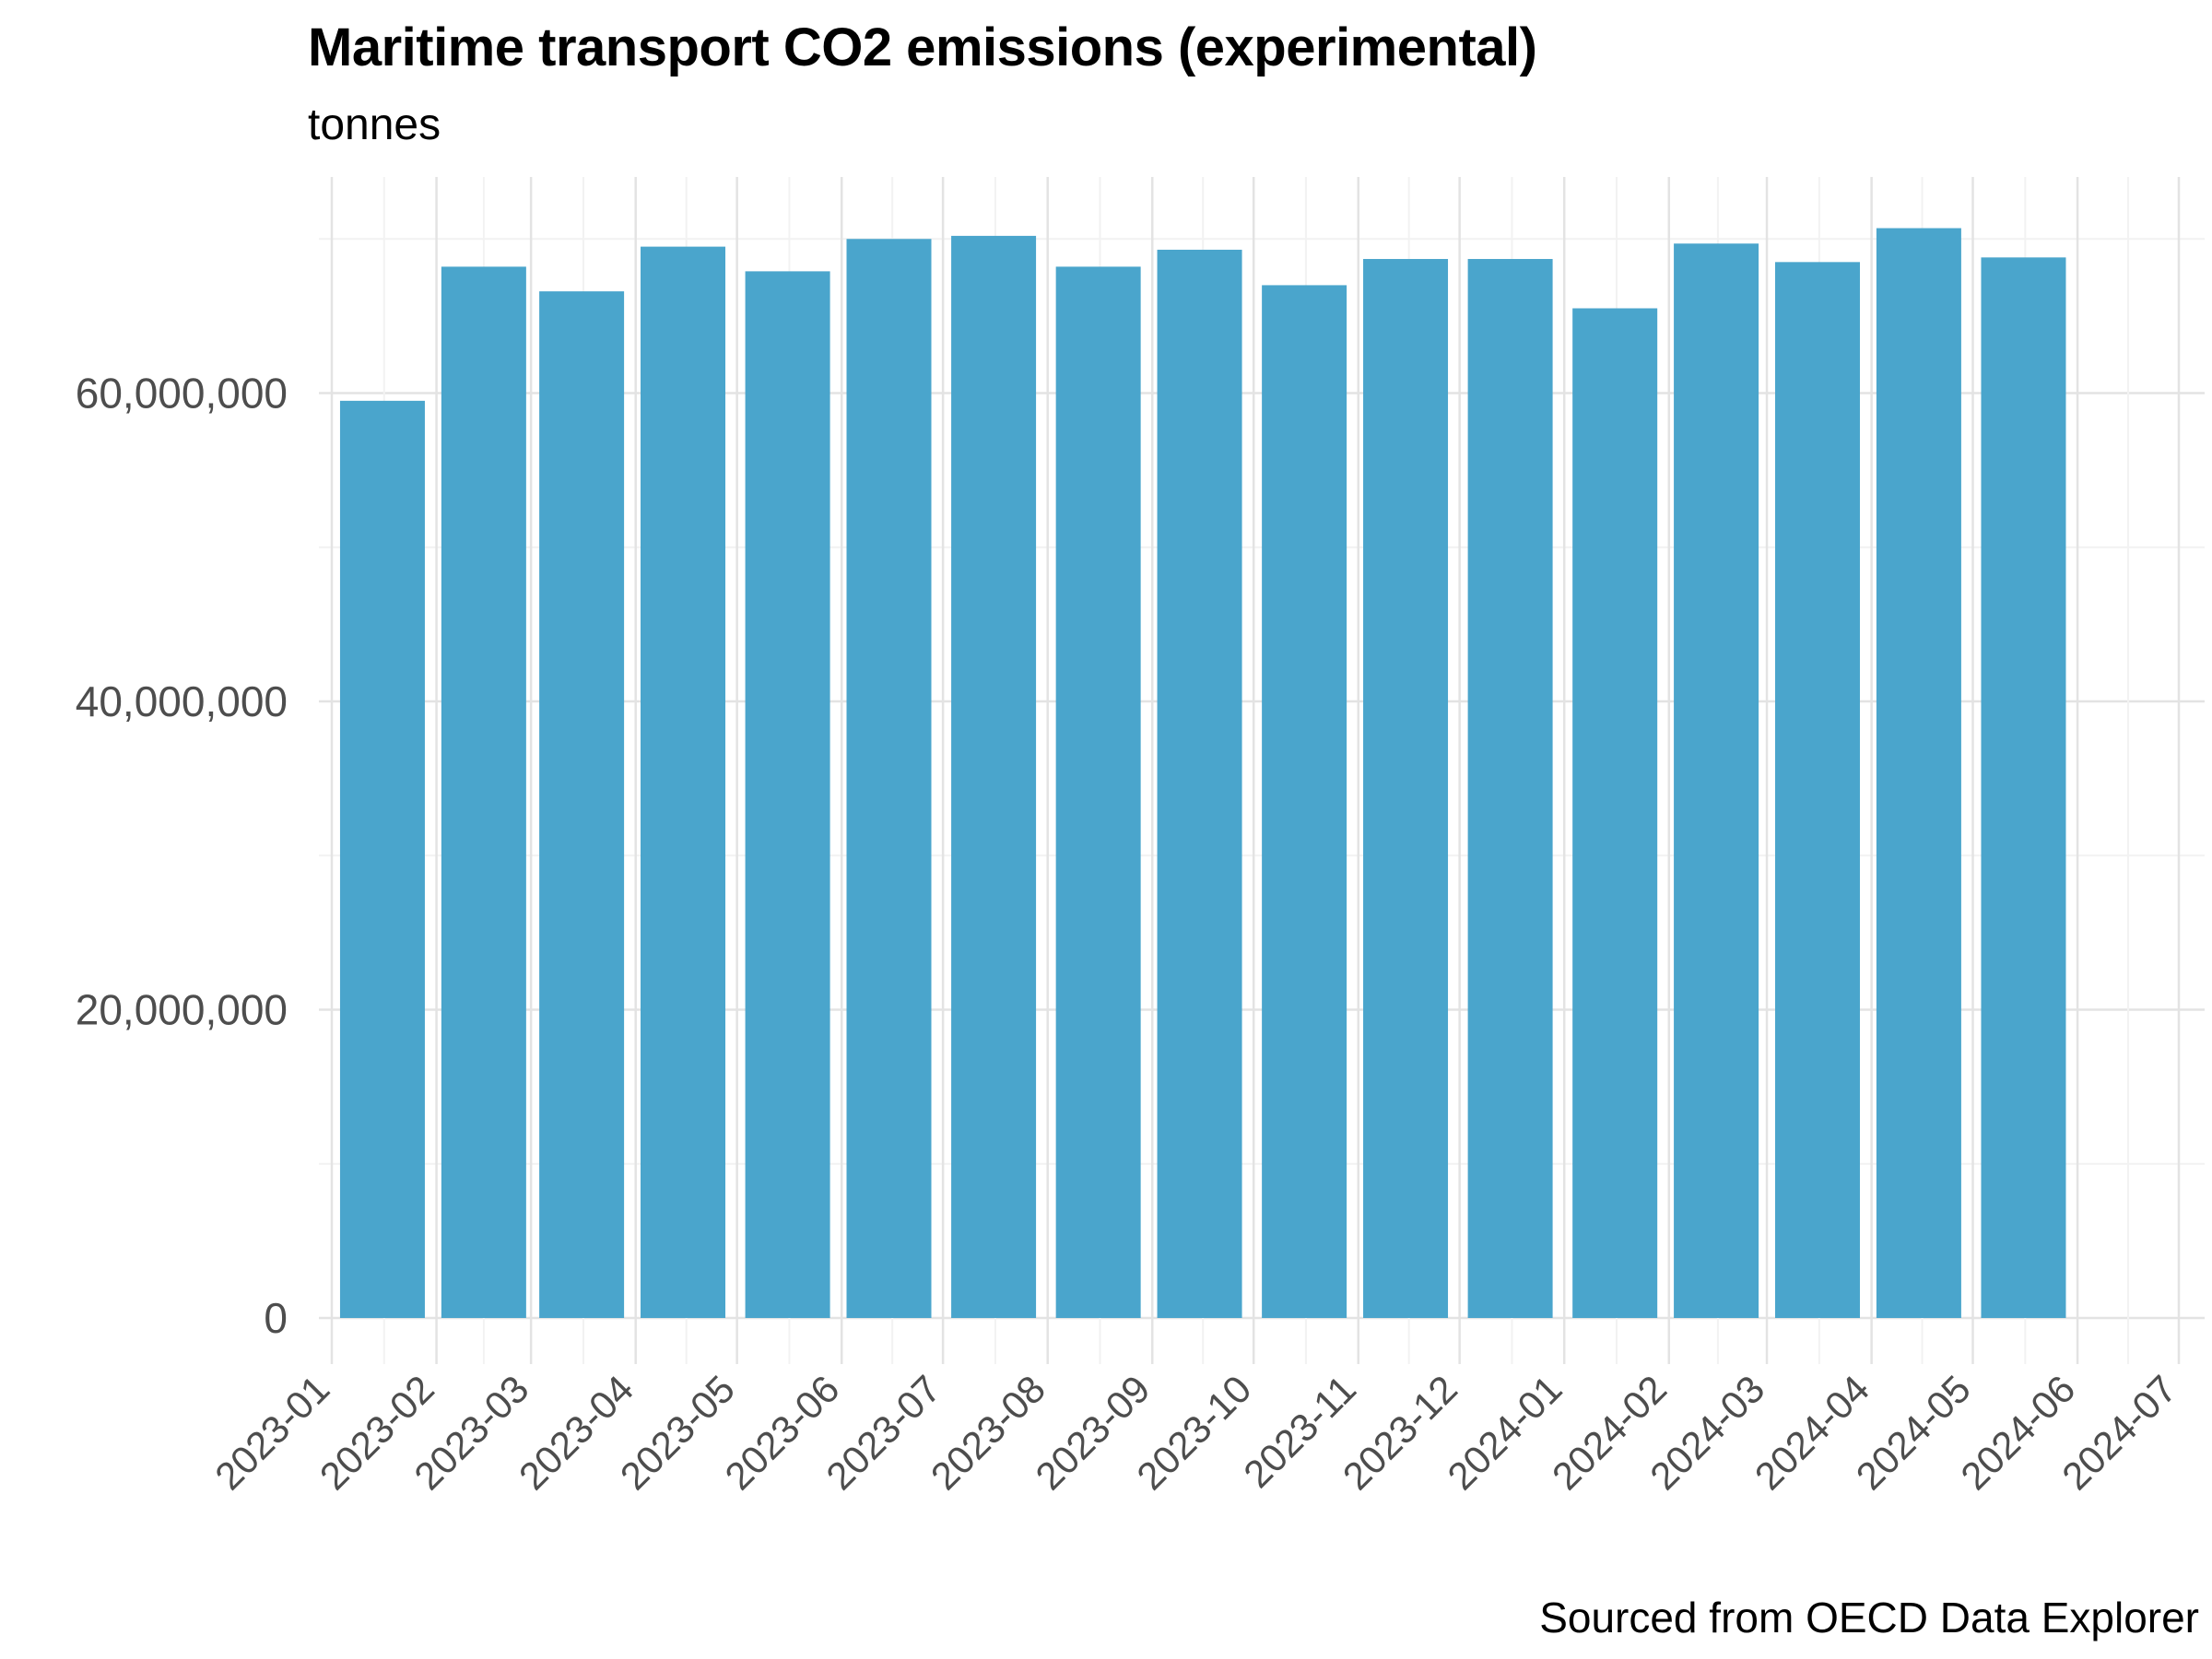  Describe the element at coordinates (182, 1010) in the screenshot. I see `y-tick-label: 20,000,000` at that location.